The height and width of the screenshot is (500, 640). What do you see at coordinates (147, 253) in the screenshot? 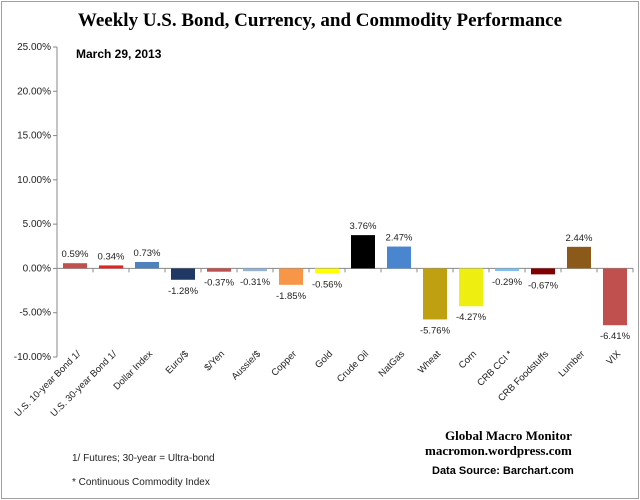
I see `data-label: 0.73%` at bounding box center [147, 253].